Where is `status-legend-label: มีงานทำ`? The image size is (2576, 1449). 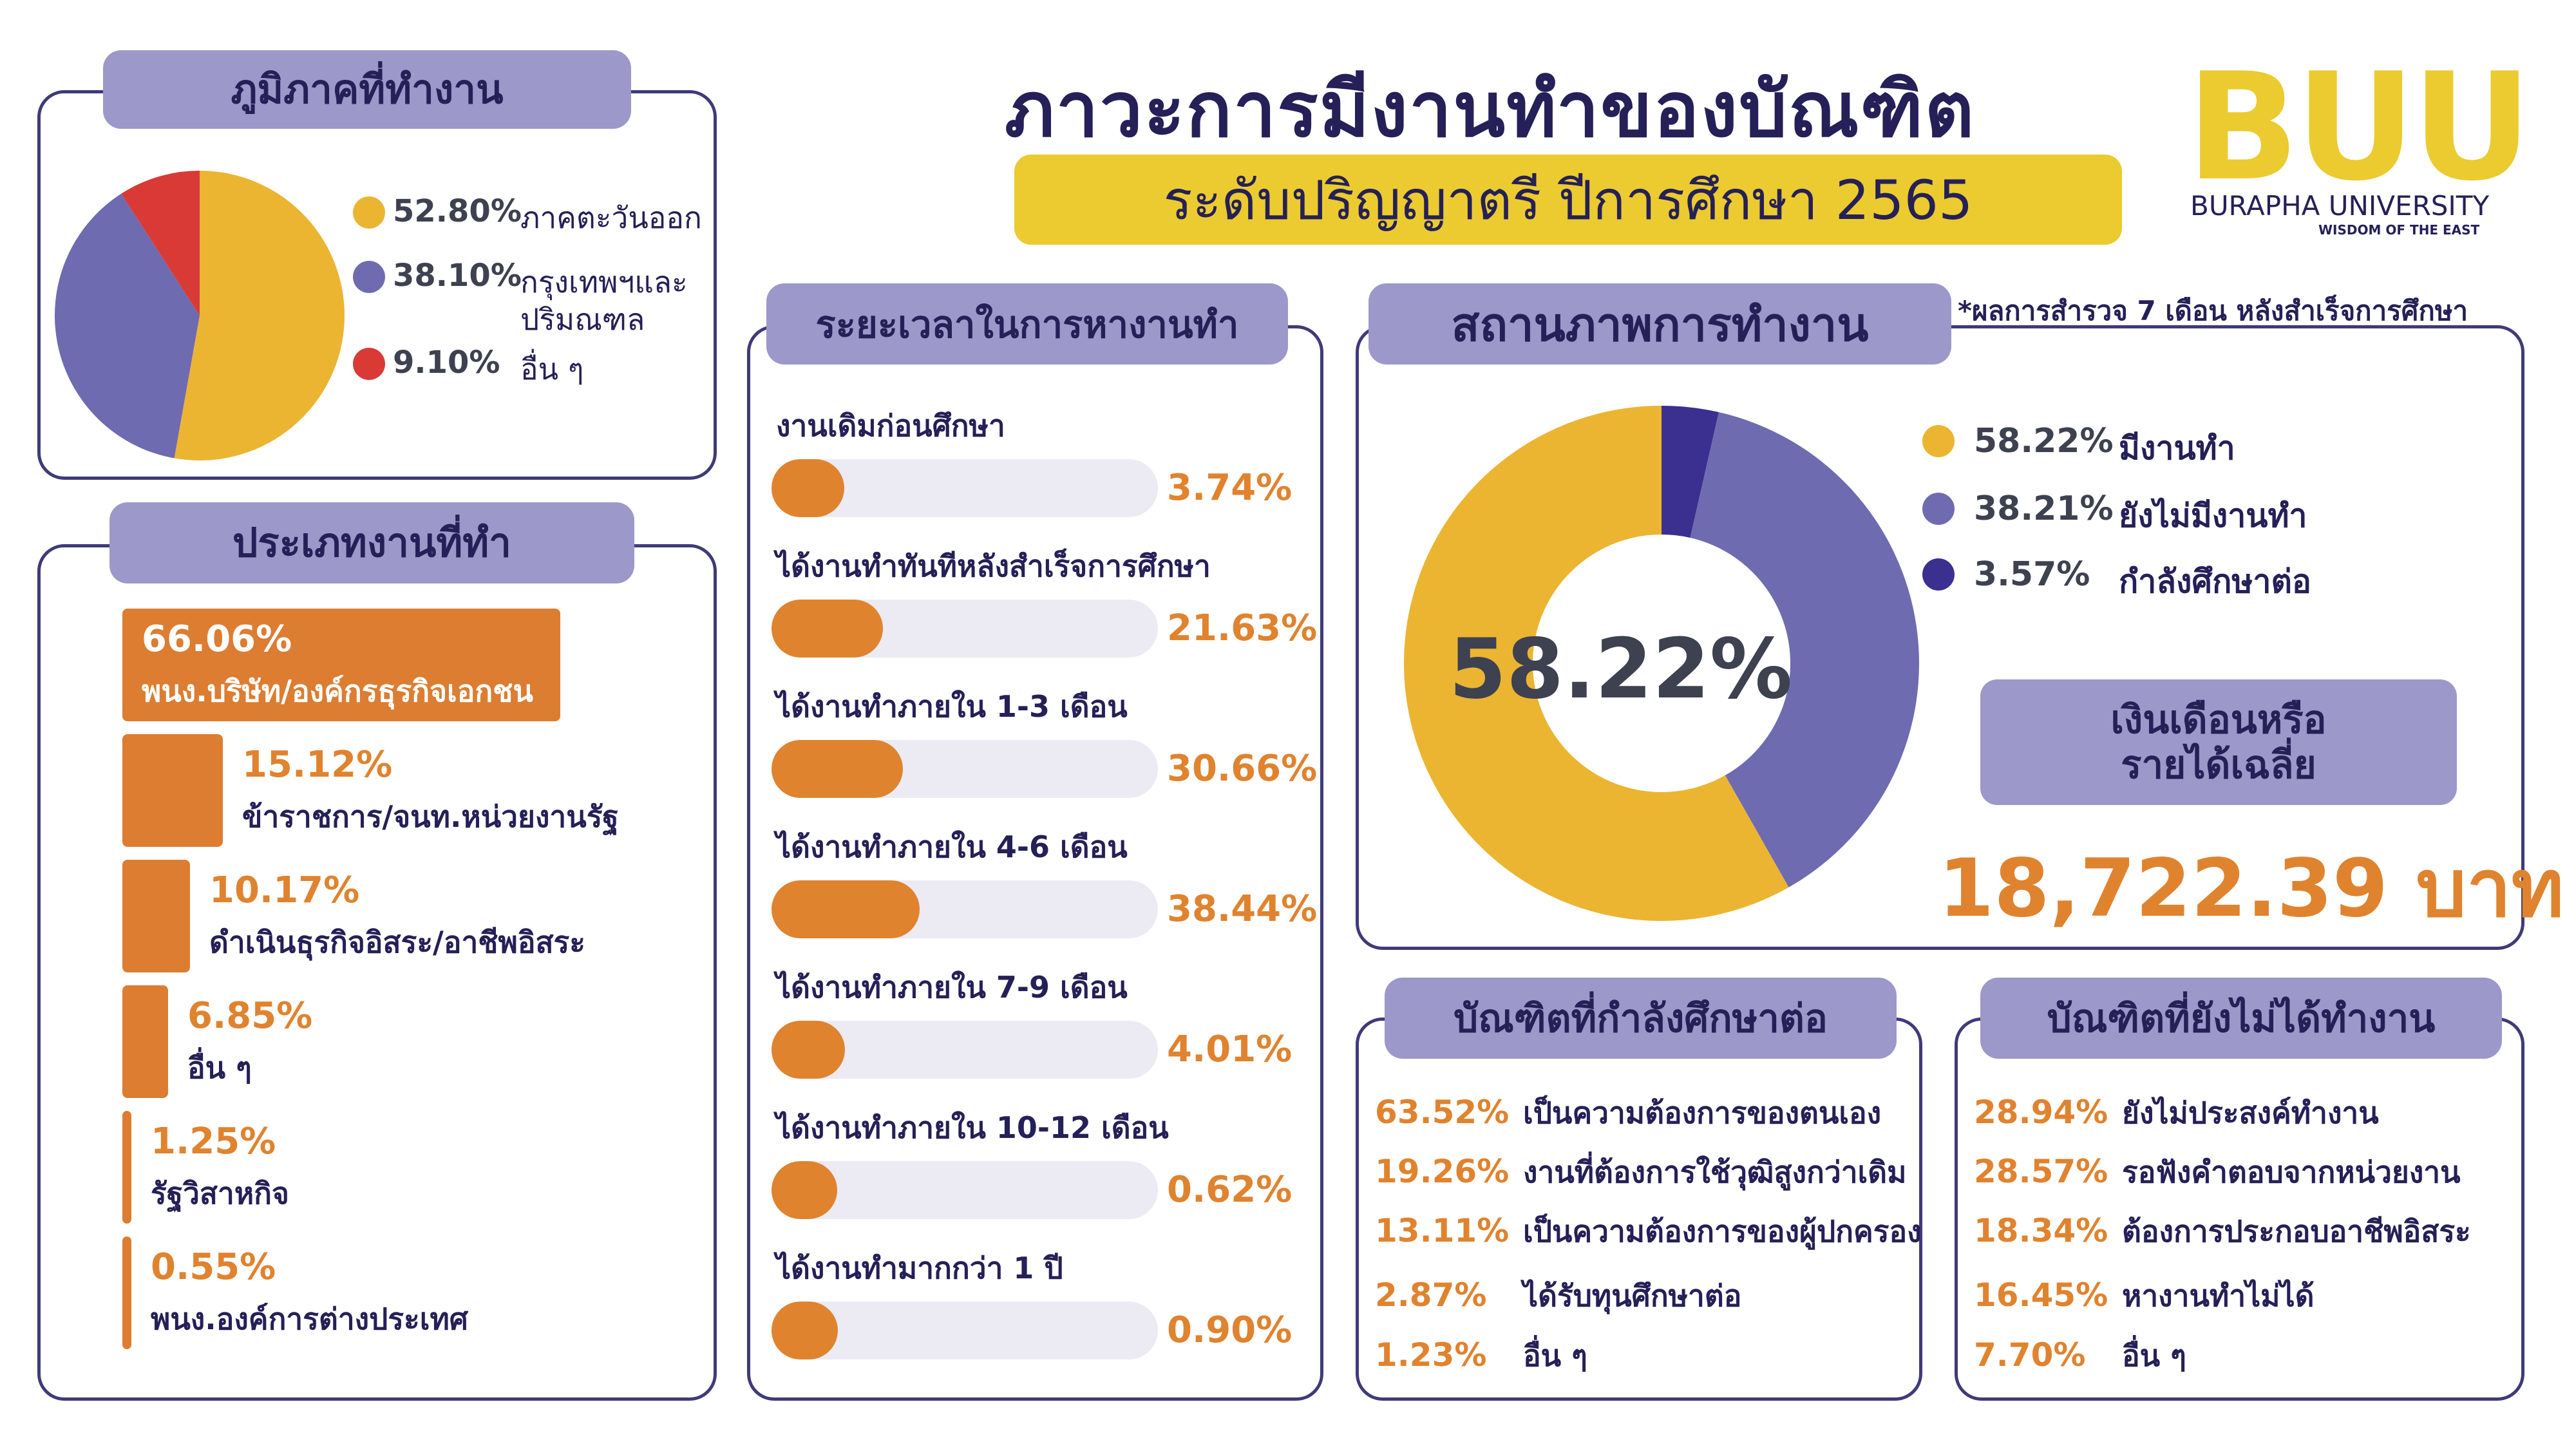
status-legend-label: มีงานทำ is located at coordinates (2177, 448).